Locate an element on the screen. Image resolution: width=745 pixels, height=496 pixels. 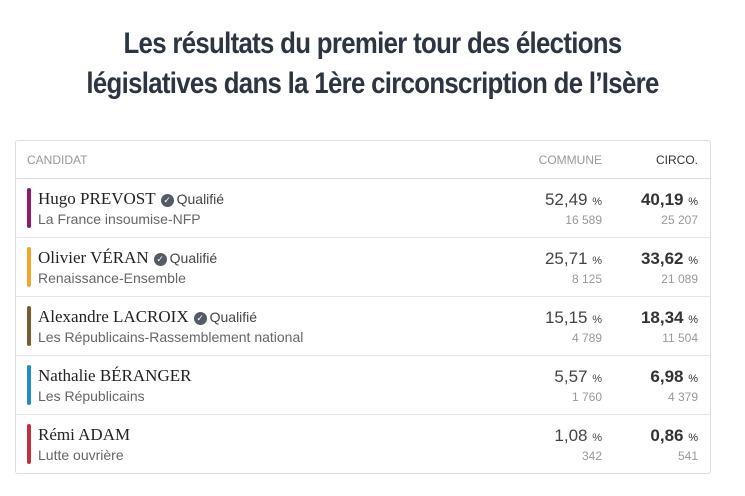
candidate-name: Rémi ADAM is located at coordinates (84, 434).